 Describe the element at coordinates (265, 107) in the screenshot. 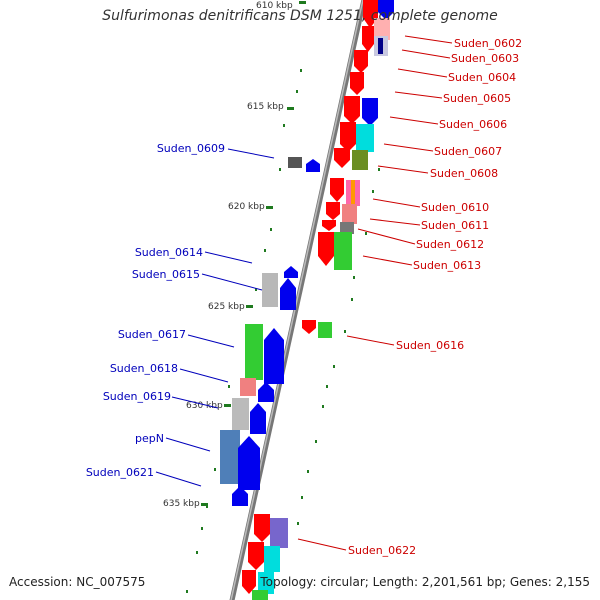

I see `tick-label-615-kbp: 615 kbp` at that location.